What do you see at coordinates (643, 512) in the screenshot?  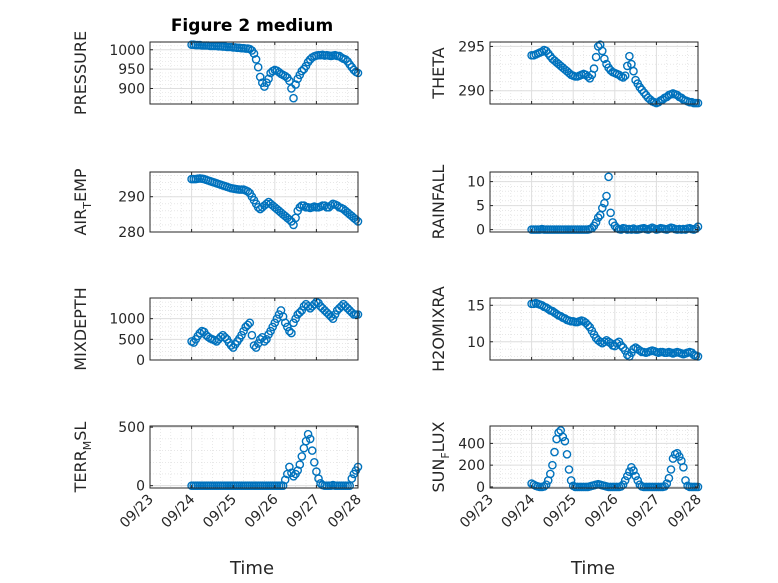 I see `x-tick-label: 09/27` at bounding box center [643, 512].